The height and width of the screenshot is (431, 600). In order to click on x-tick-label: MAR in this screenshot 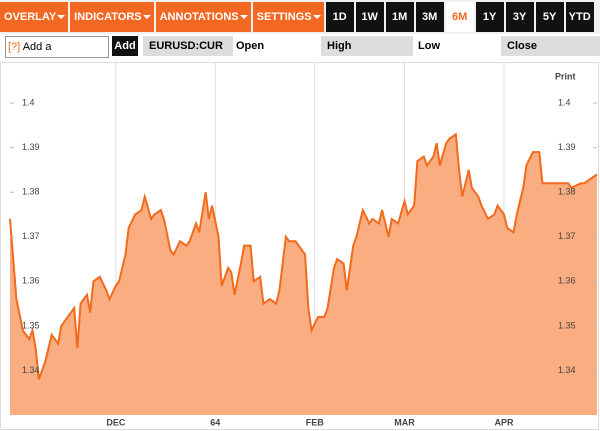, I will do `click(404, 422)`.